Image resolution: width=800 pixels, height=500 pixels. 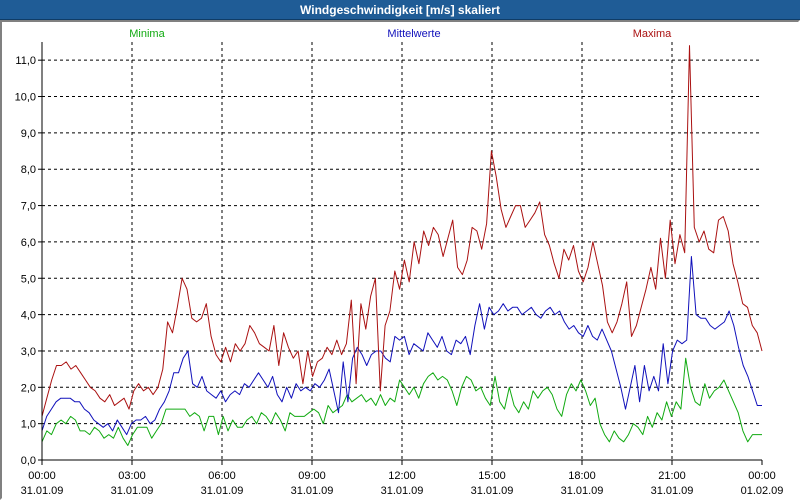 I want to click on x-tick-time: 12:00, so click(x=402, y=476).